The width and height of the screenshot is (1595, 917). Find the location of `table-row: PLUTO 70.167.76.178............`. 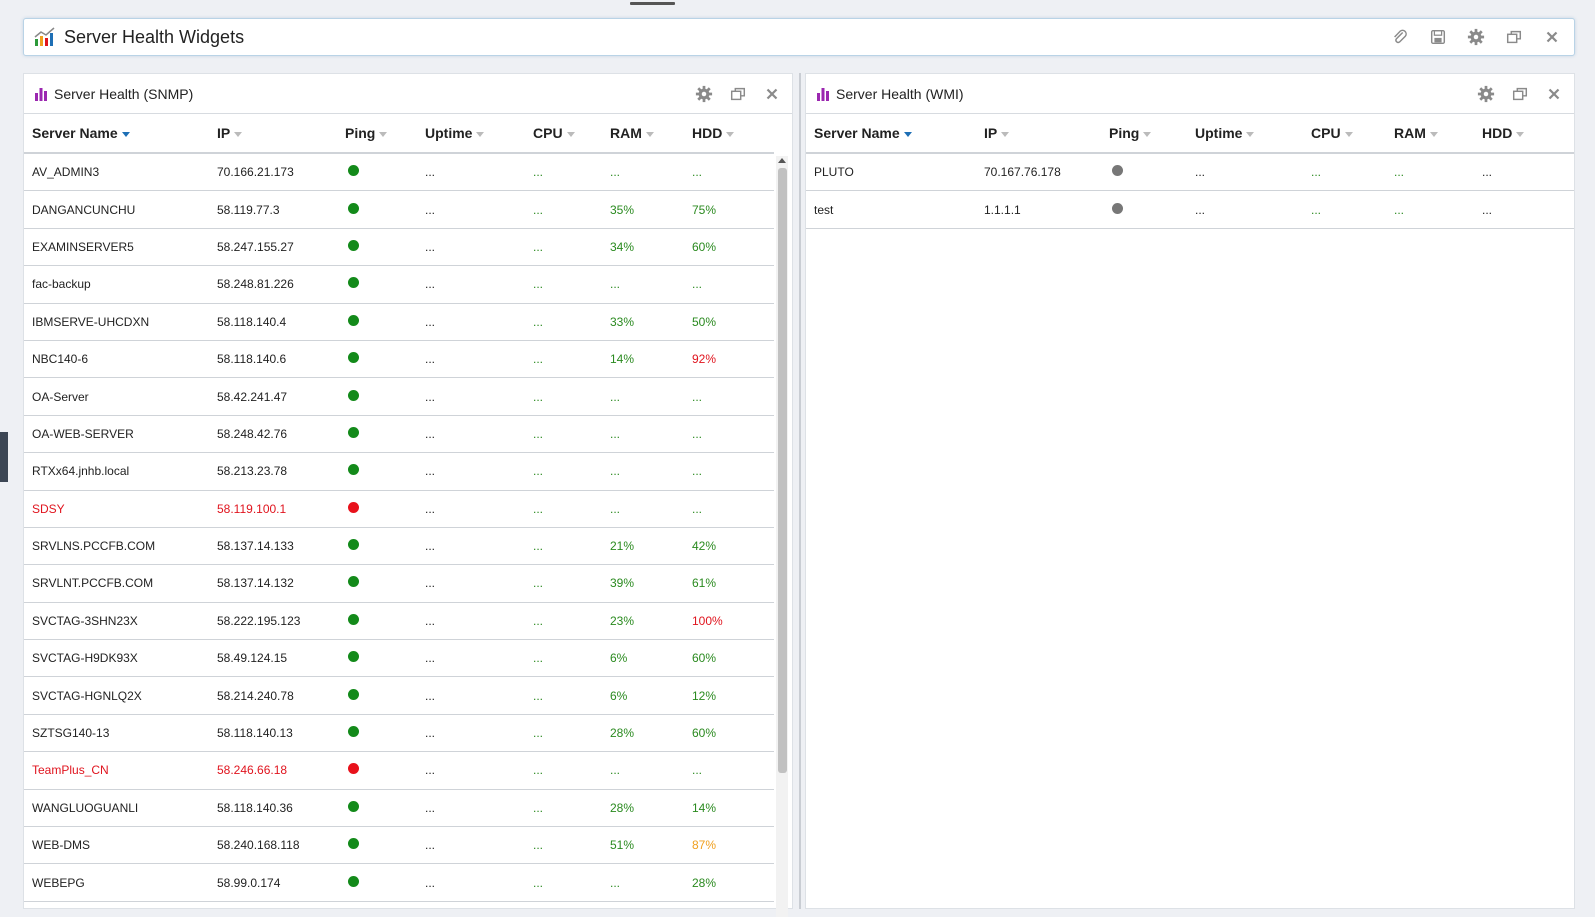

table-row: PLUTO 70.167.76.178............ is located at coordinates (1190, 173).